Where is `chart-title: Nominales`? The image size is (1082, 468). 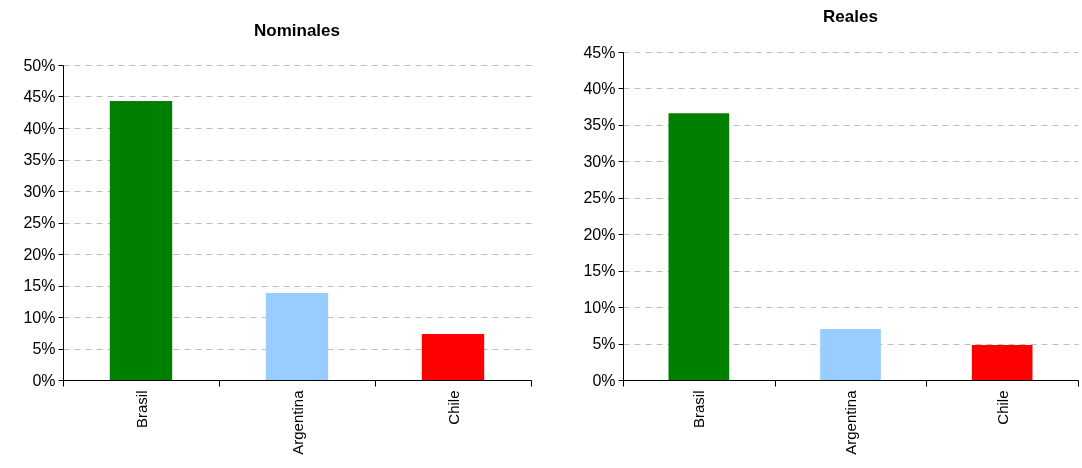
chart-title: Nominales is located at coordinates (297, 30).